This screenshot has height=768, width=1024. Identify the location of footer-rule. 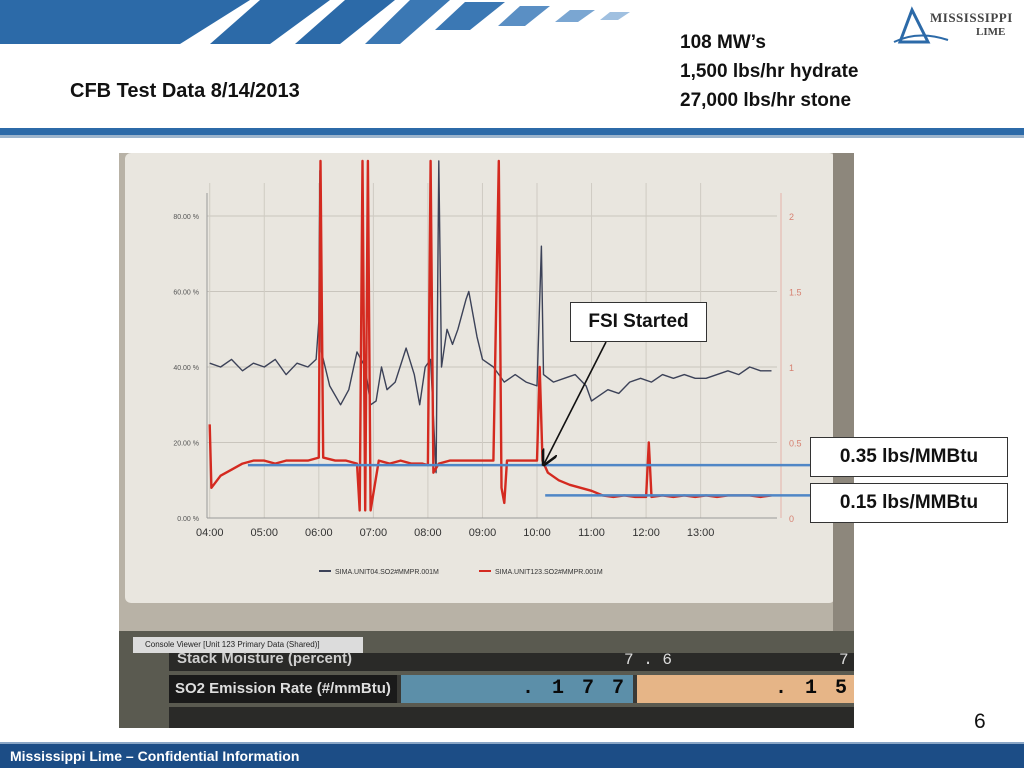
(512, 743).